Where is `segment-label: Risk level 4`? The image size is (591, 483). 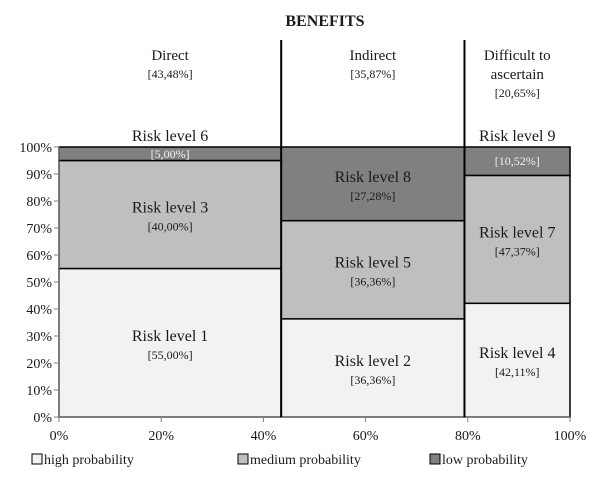
segment-label: Risk level 4 is located at coordinates (517, 353).